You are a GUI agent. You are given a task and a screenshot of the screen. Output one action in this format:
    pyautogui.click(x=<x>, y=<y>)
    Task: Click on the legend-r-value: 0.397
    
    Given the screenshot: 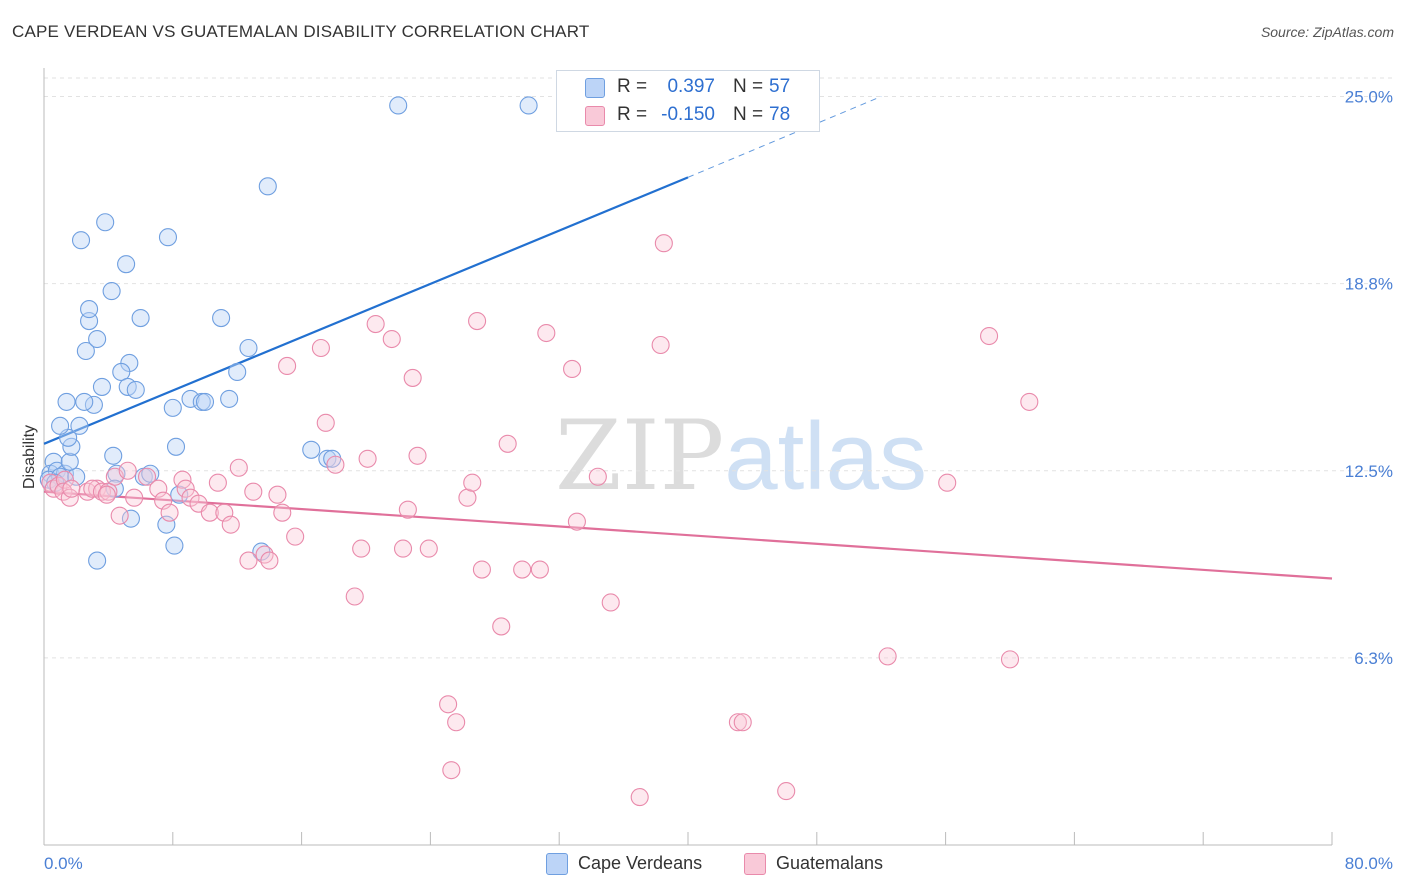 What is the action you would take?
    pyautogui.click(x=691, y=86)
    